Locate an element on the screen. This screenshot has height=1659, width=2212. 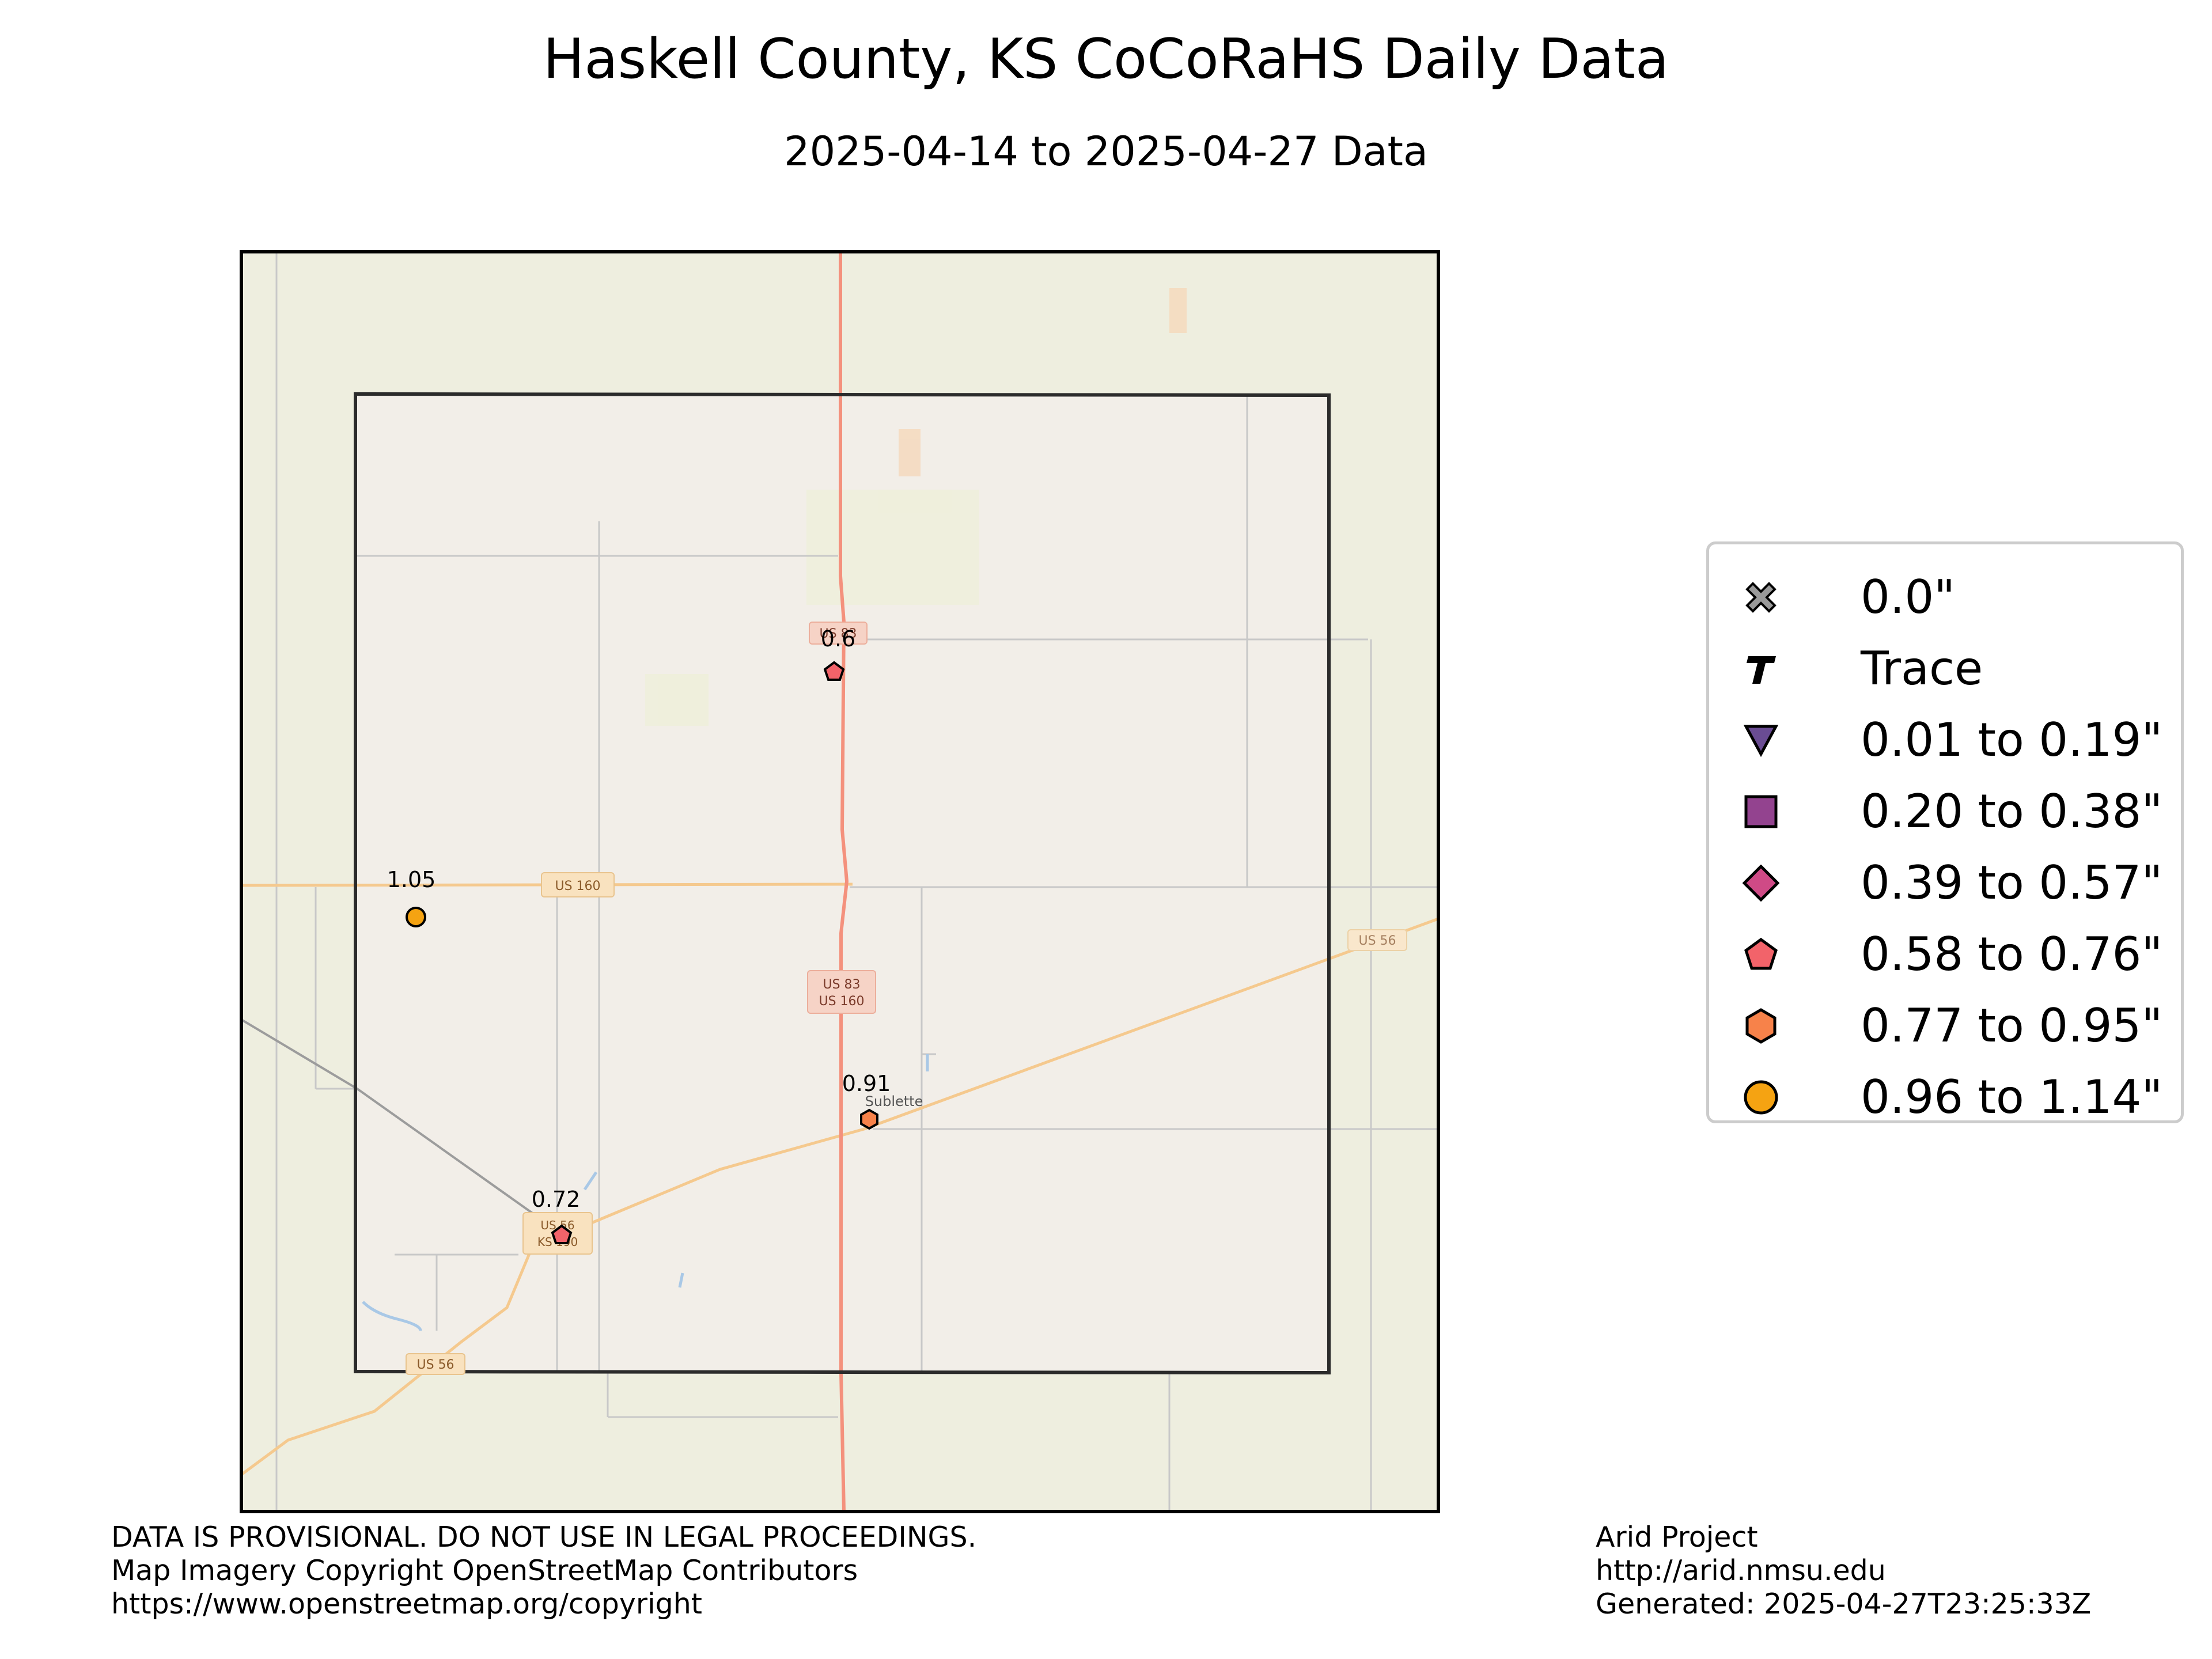
legend-label: 0.0" is located at coordinates (1908, 597).